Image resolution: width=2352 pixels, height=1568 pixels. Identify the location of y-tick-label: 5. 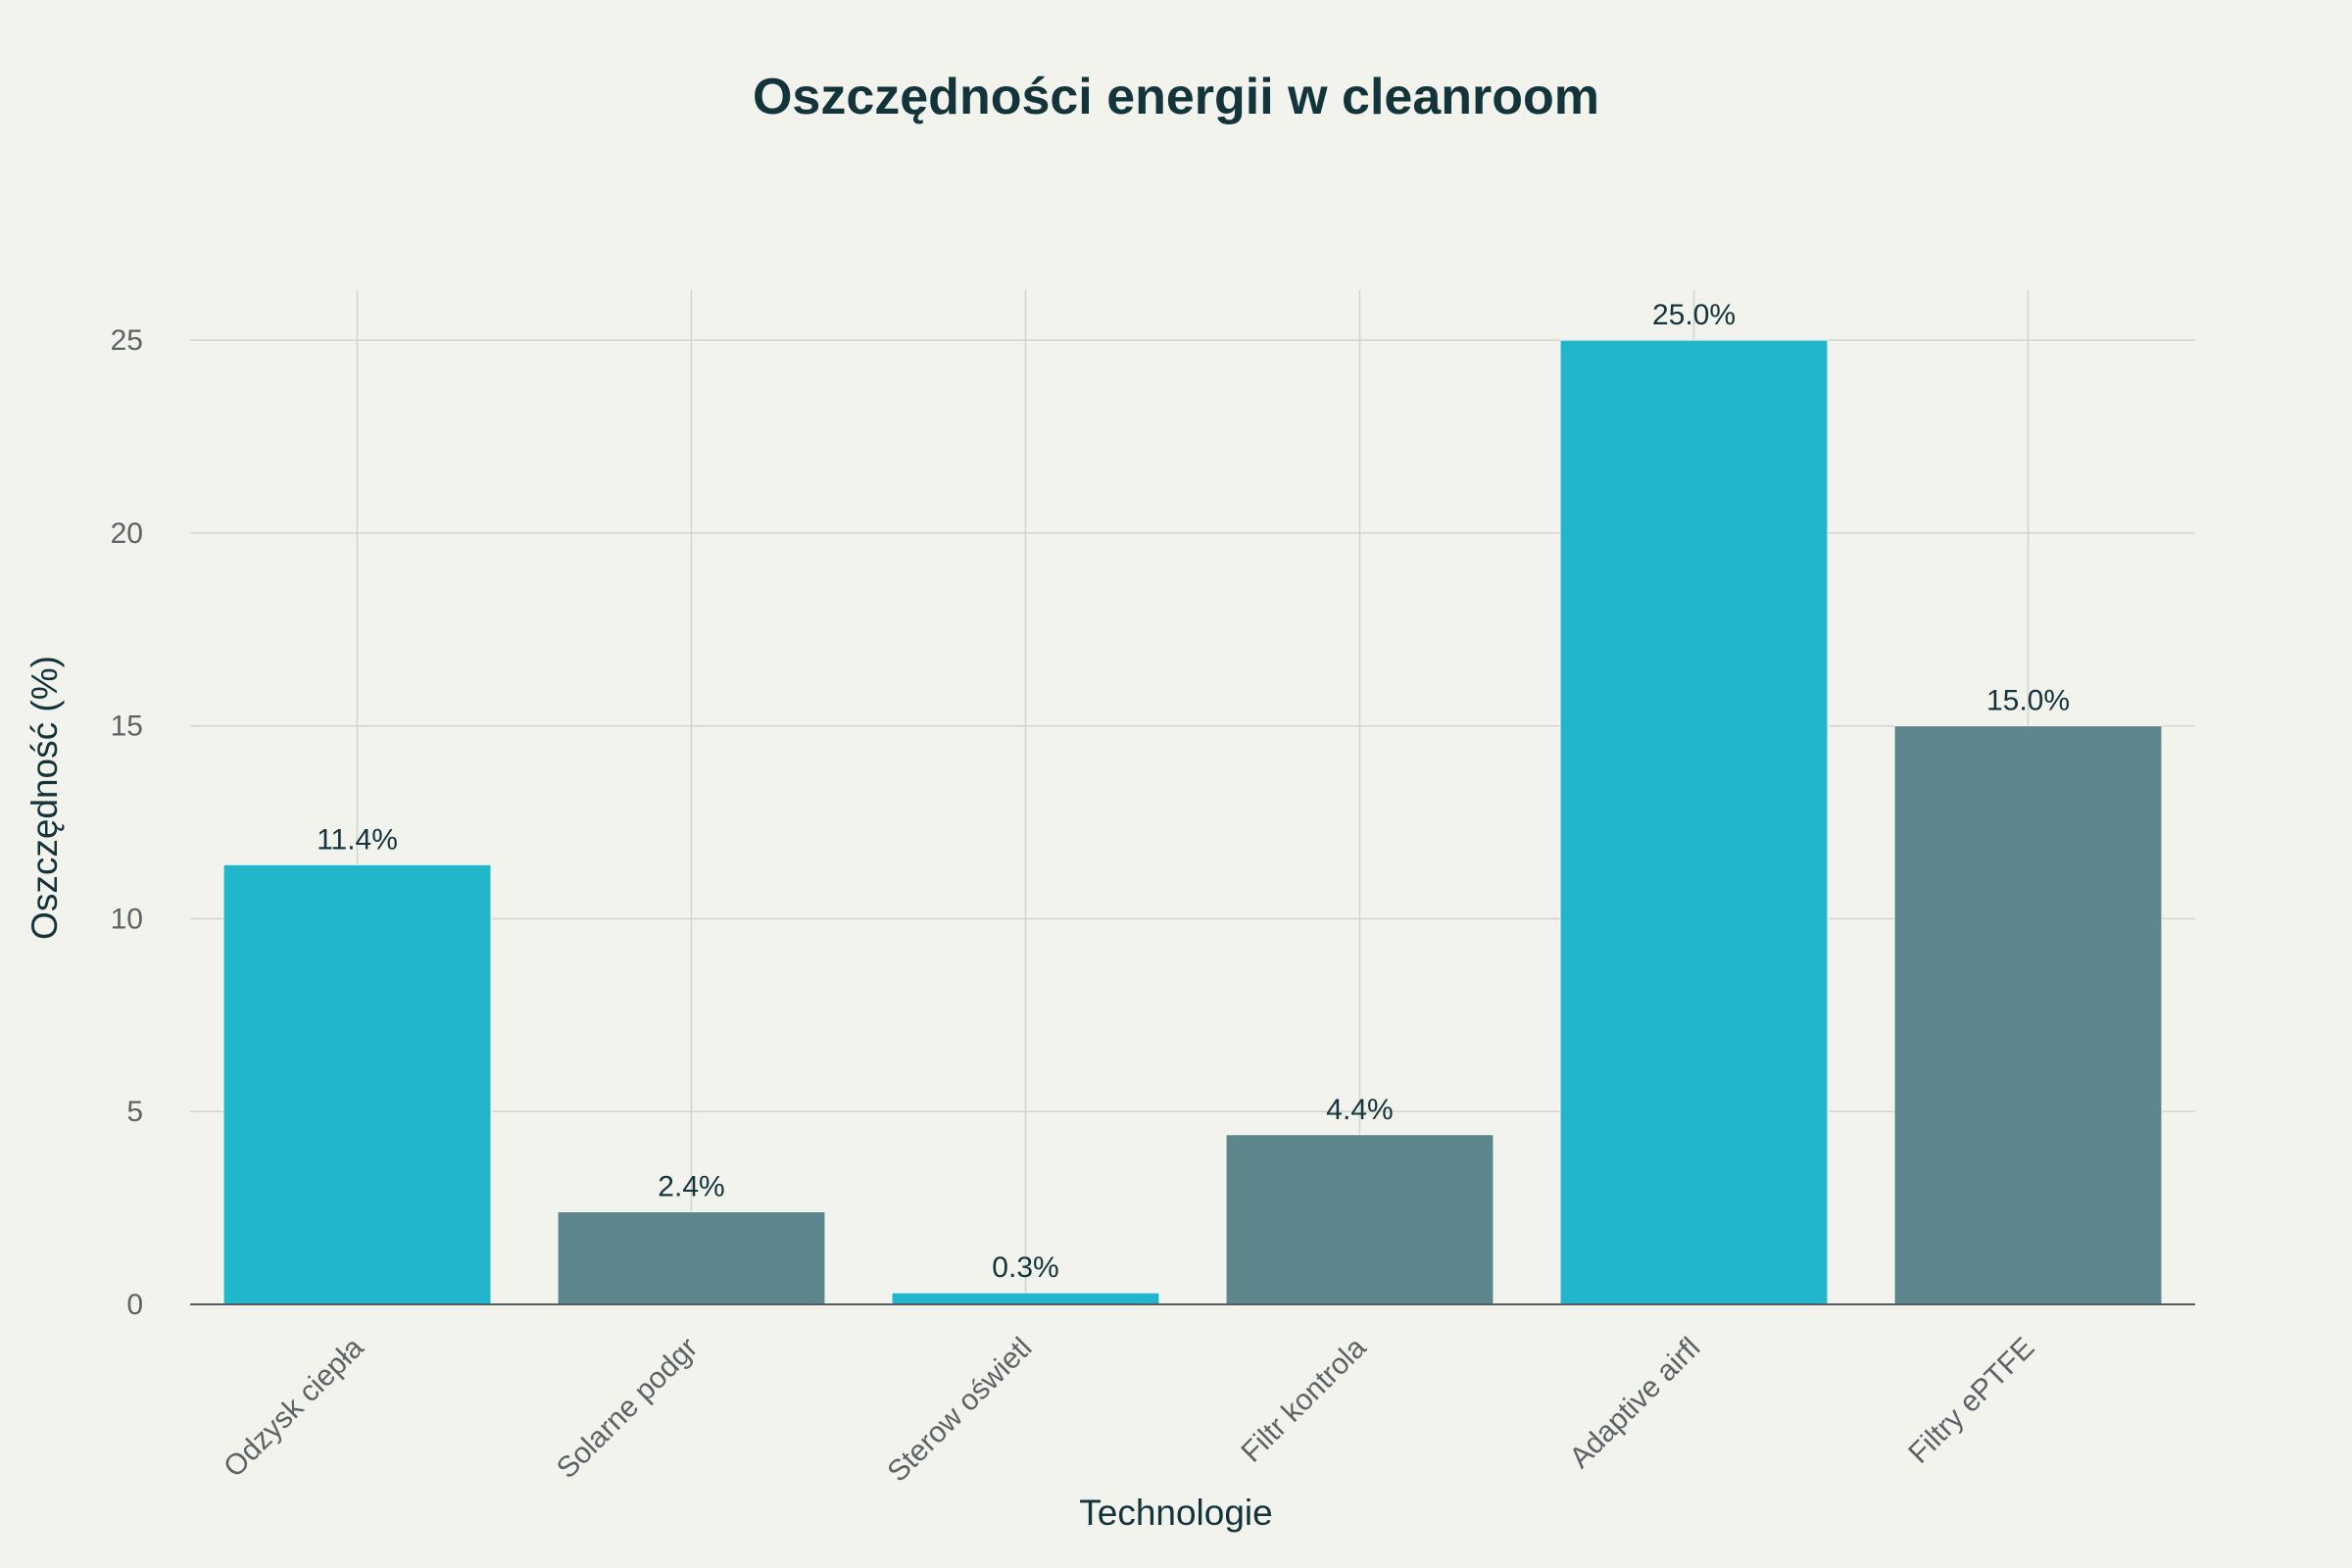
(134, 1112).